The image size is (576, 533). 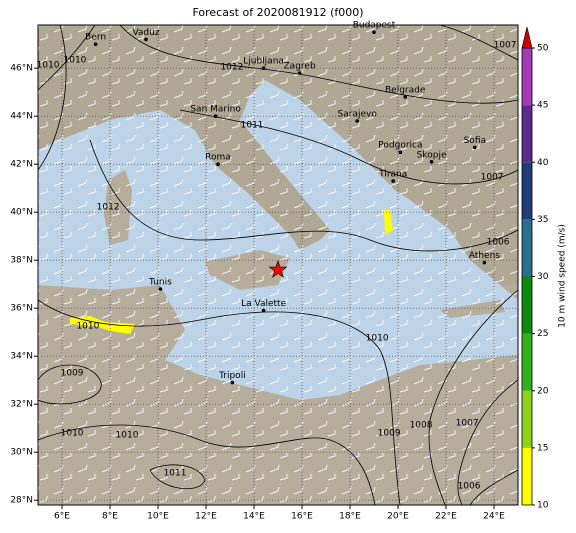 What do you see at coordinates (232, 376) in the screenshot?
I see `city-label: Tripoli` at bounding box center [232, 376].